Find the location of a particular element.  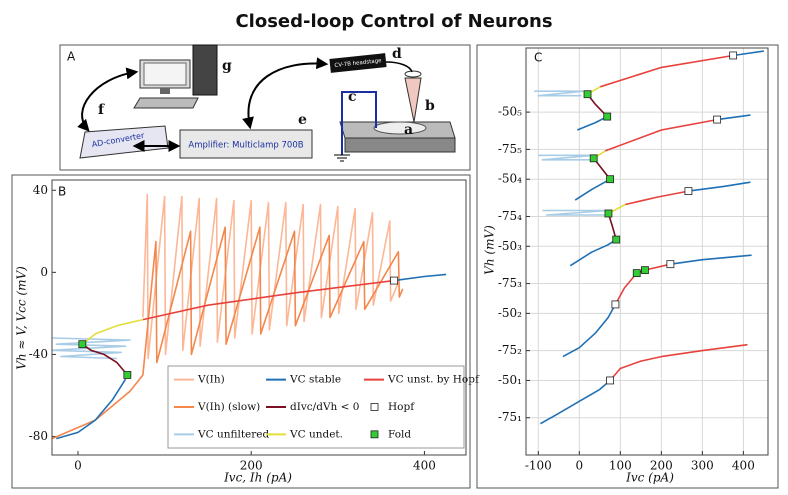

x-tick-label: 300 is located at coordinates (702, 466).